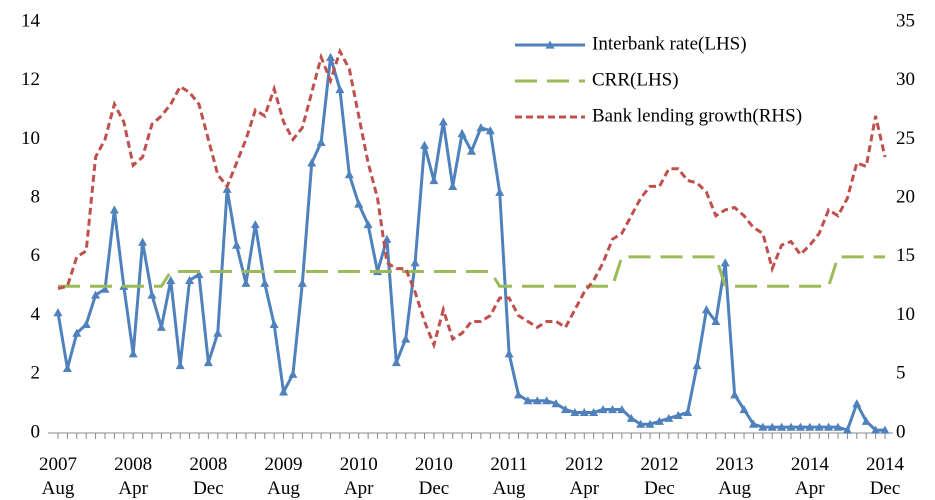 Image resolution: width=935 pixels, height=500 pixels. I want to click on y-tick-label: 12, so click(30, 79).